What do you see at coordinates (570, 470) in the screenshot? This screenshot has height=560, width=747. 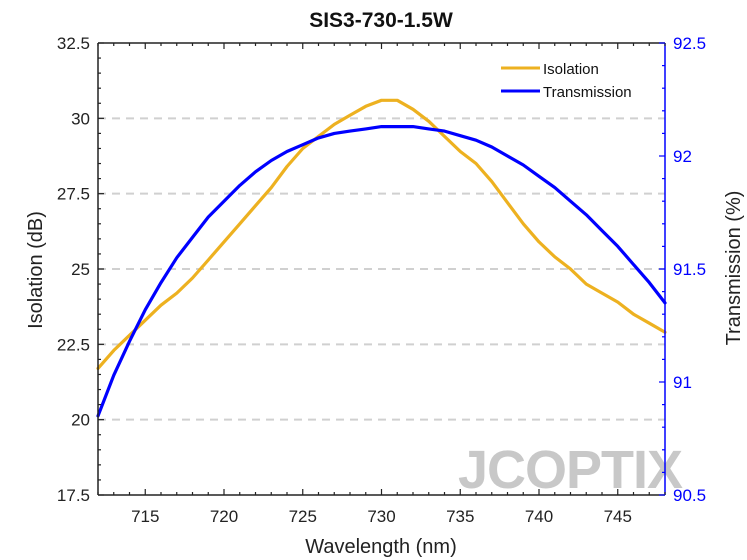 I see `jcoptix-watermark: JCOPTIX` at bounding box center [570, 470].